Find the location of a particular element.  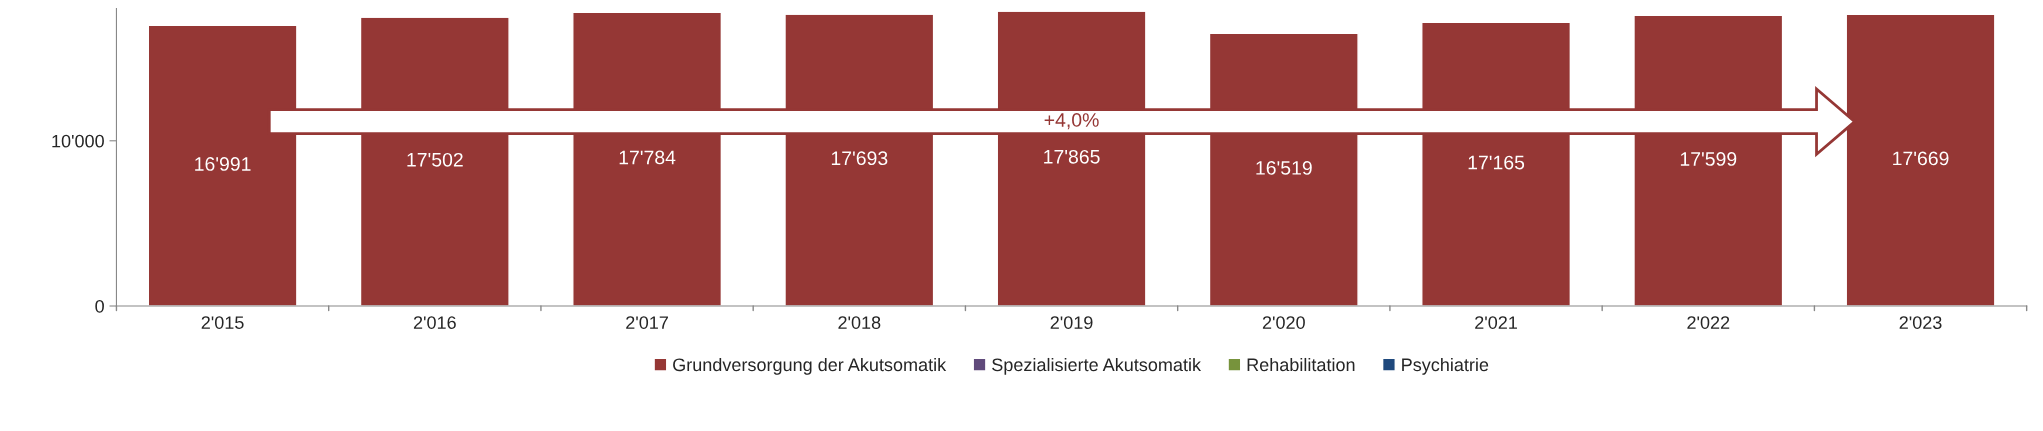

legend-label: Psychiatrie is located at coordinates (1445, 366).